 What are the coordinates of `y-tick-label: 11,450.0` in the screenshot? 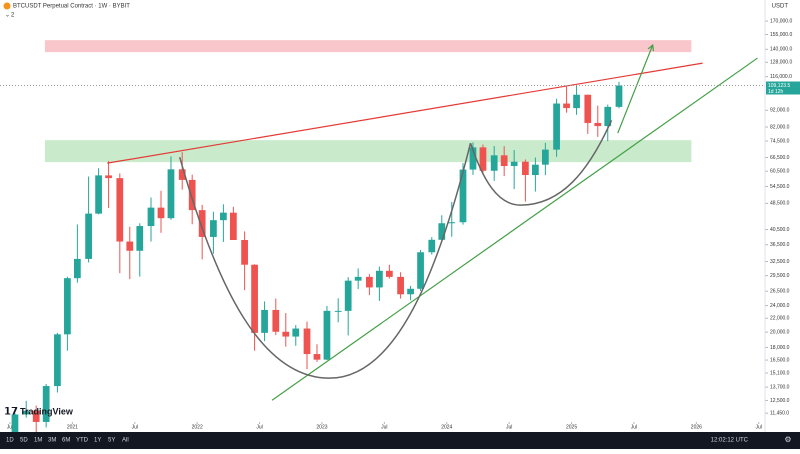 It's located at (779, 414).